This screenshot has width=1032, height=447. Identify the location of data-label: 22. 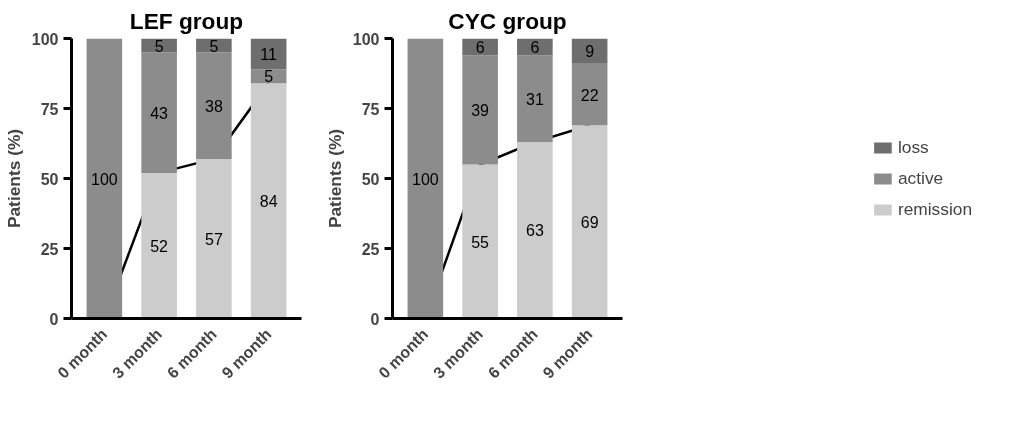
(589, 95).